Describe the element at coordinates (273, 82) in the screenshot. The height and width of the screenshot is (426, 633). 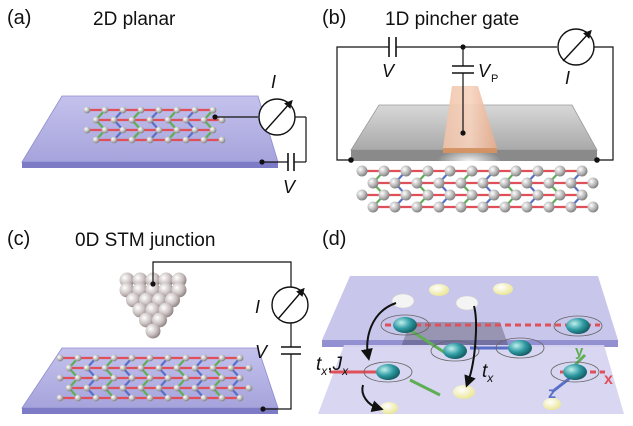
I see `panel-a-current-label: I` at that location.